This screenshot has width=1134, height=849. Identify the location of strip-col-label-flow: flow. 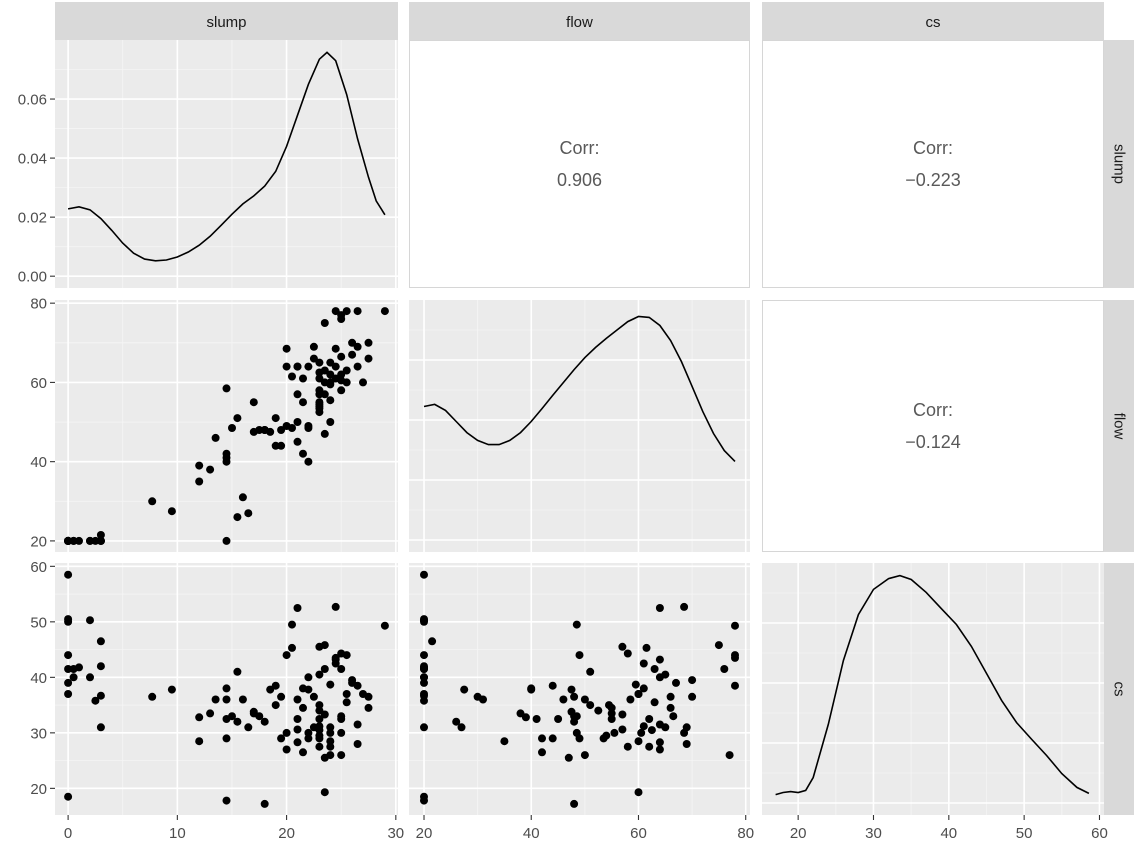
(579, 22).